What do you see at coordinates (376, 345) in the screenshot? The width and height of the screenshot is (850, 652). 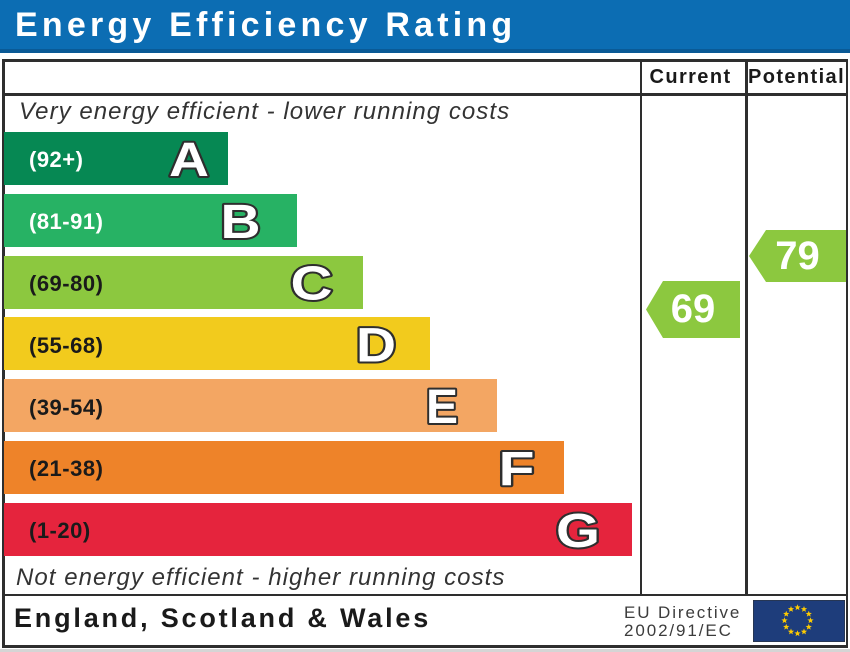 I see `svg-text: D` at bounding box center [376, 345].